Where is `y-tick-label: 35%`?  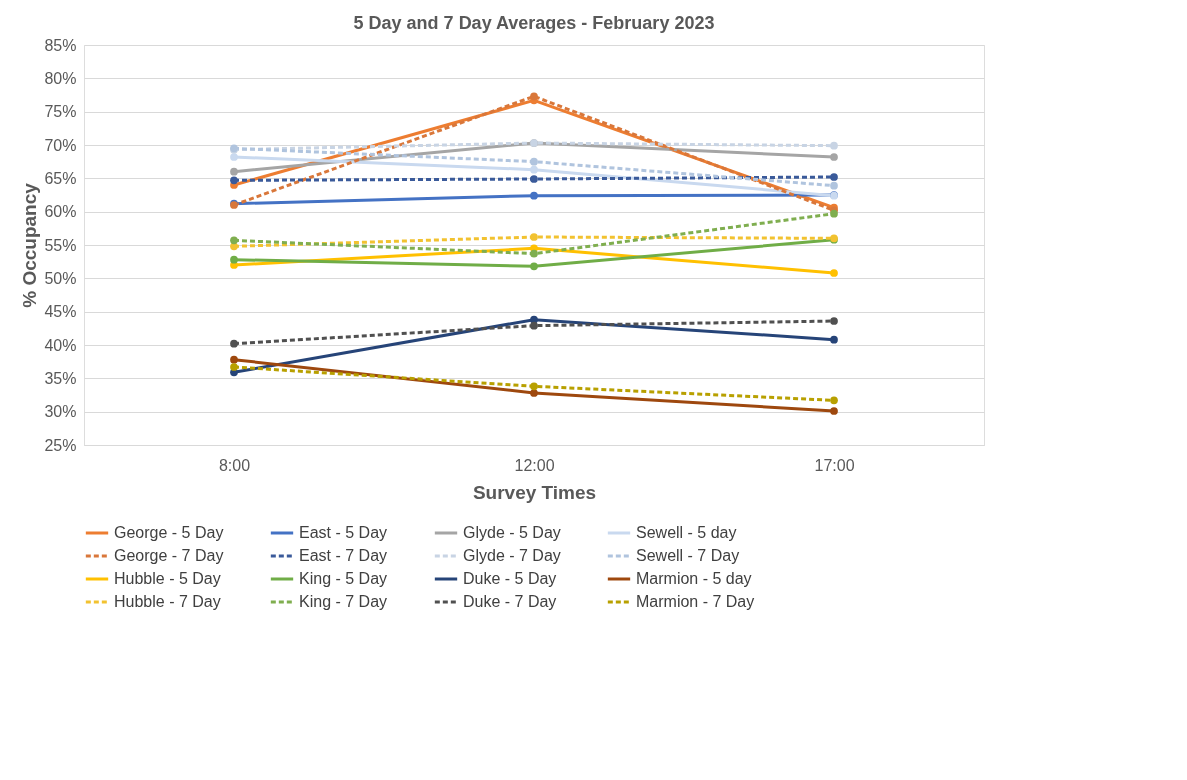
y-tick-label: 35% is located at coordinates (60, 378).